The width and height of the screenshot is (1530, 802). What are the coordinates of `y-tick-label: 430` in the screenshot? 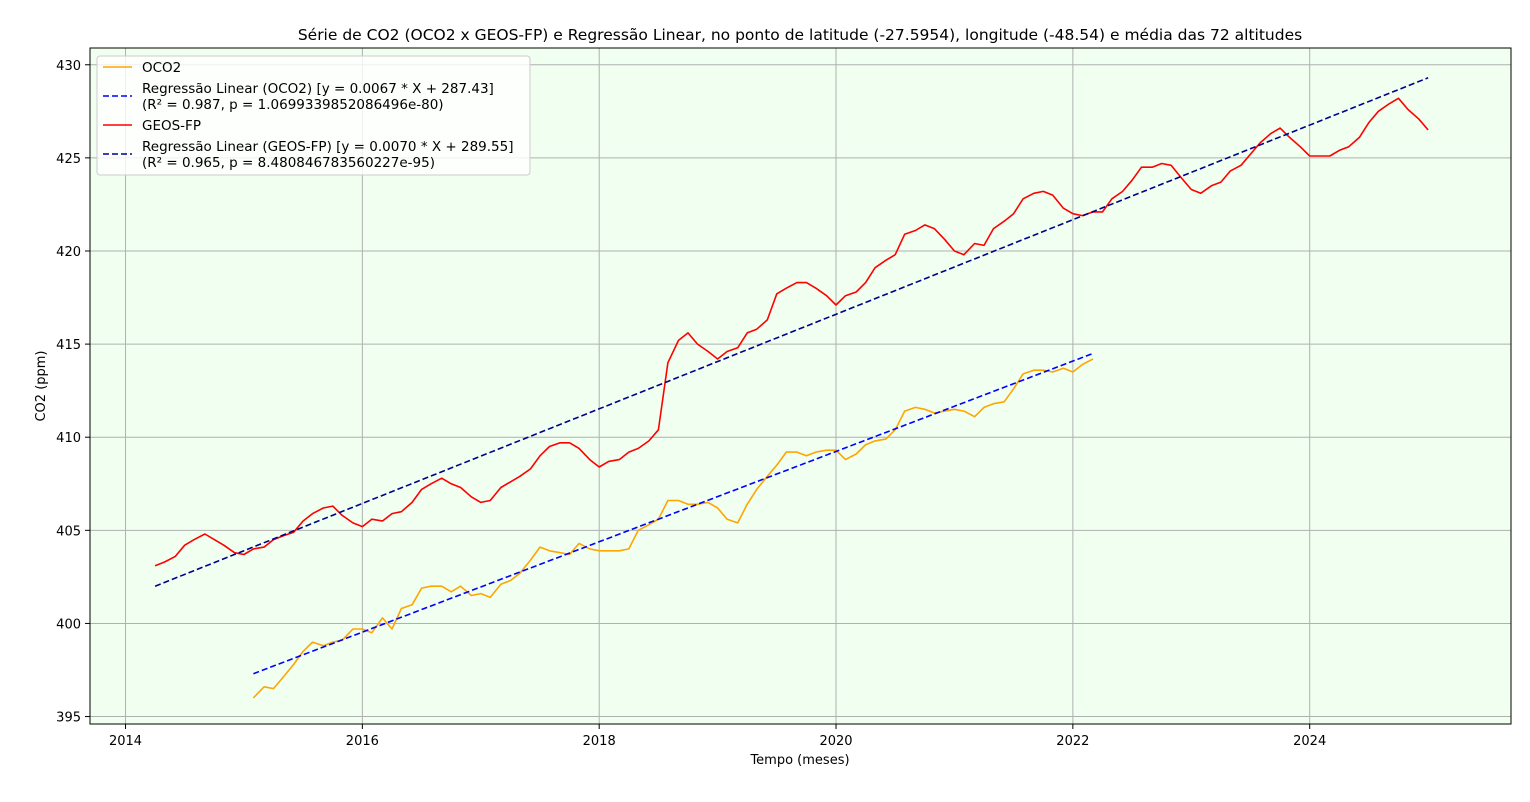 It's located at (68, 66).